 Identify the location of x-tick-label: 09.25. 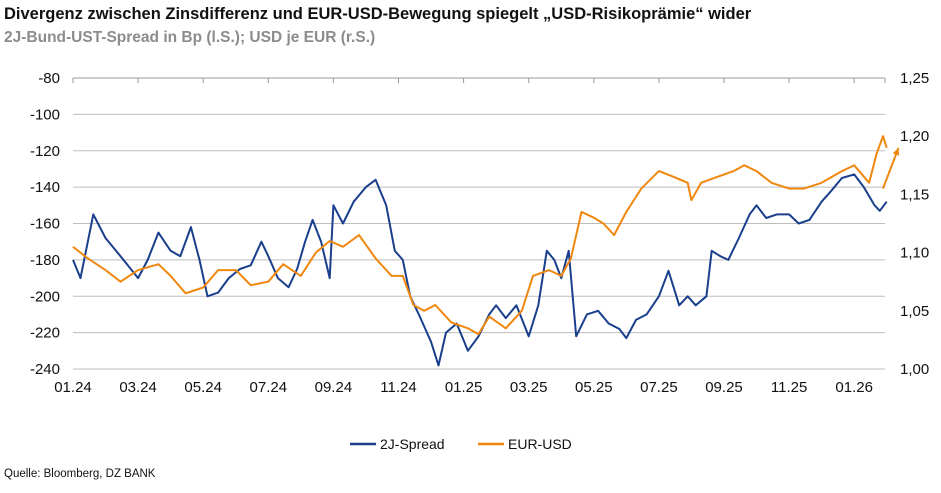
(724, 387).